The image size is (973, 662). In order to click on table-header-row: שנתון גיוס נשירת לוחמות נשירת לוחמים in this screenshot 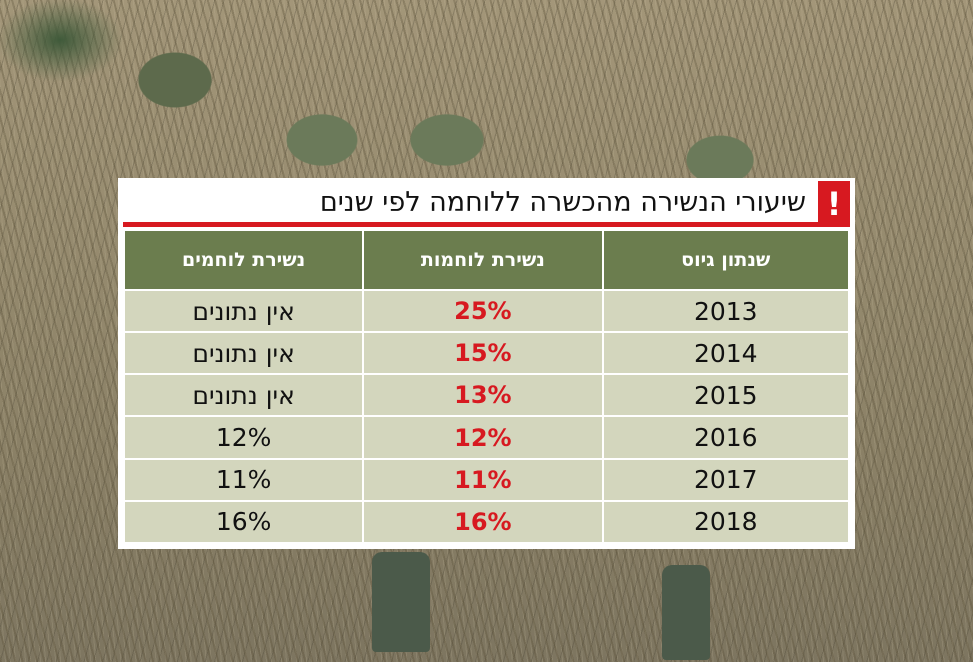, I will do `click(486, 260)`.